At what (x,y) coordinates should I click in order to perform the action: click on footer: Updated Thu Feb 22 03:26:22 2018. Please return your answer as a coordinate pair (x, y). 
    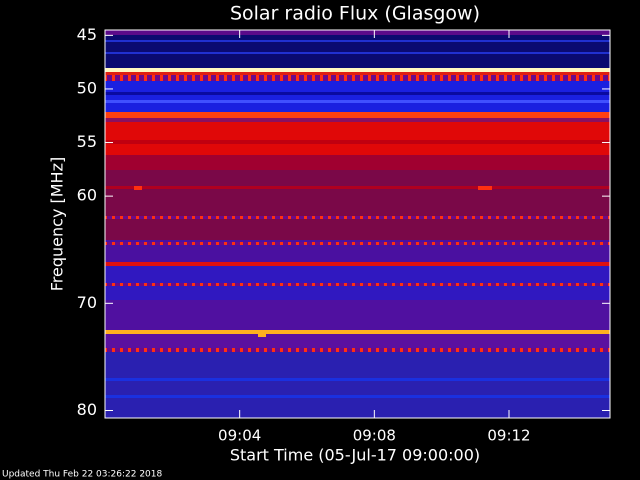
    Looking at the image, I should click on (82, 475).